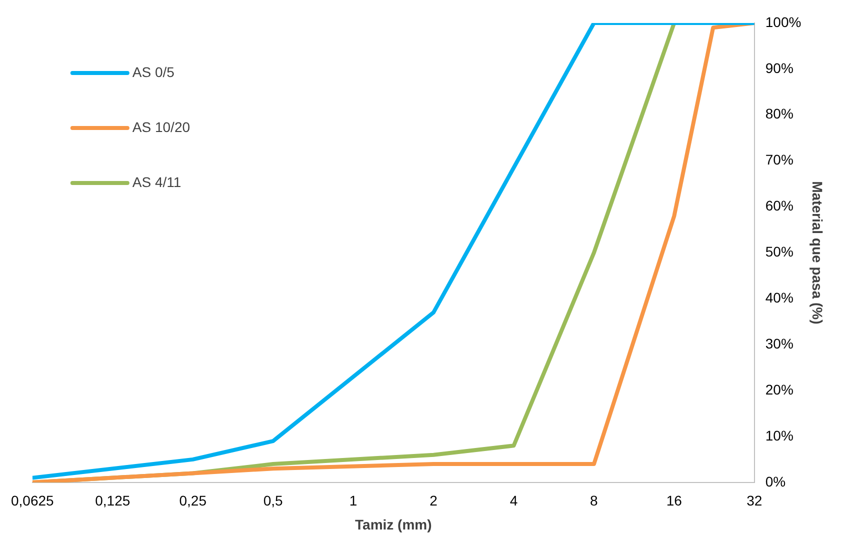 This screenshot has height=546, width=847. What do you see at coordinates (32, 500) in the screenshot?
I see `x-tick-label: 0,0625` at bounding box center [32, 500].